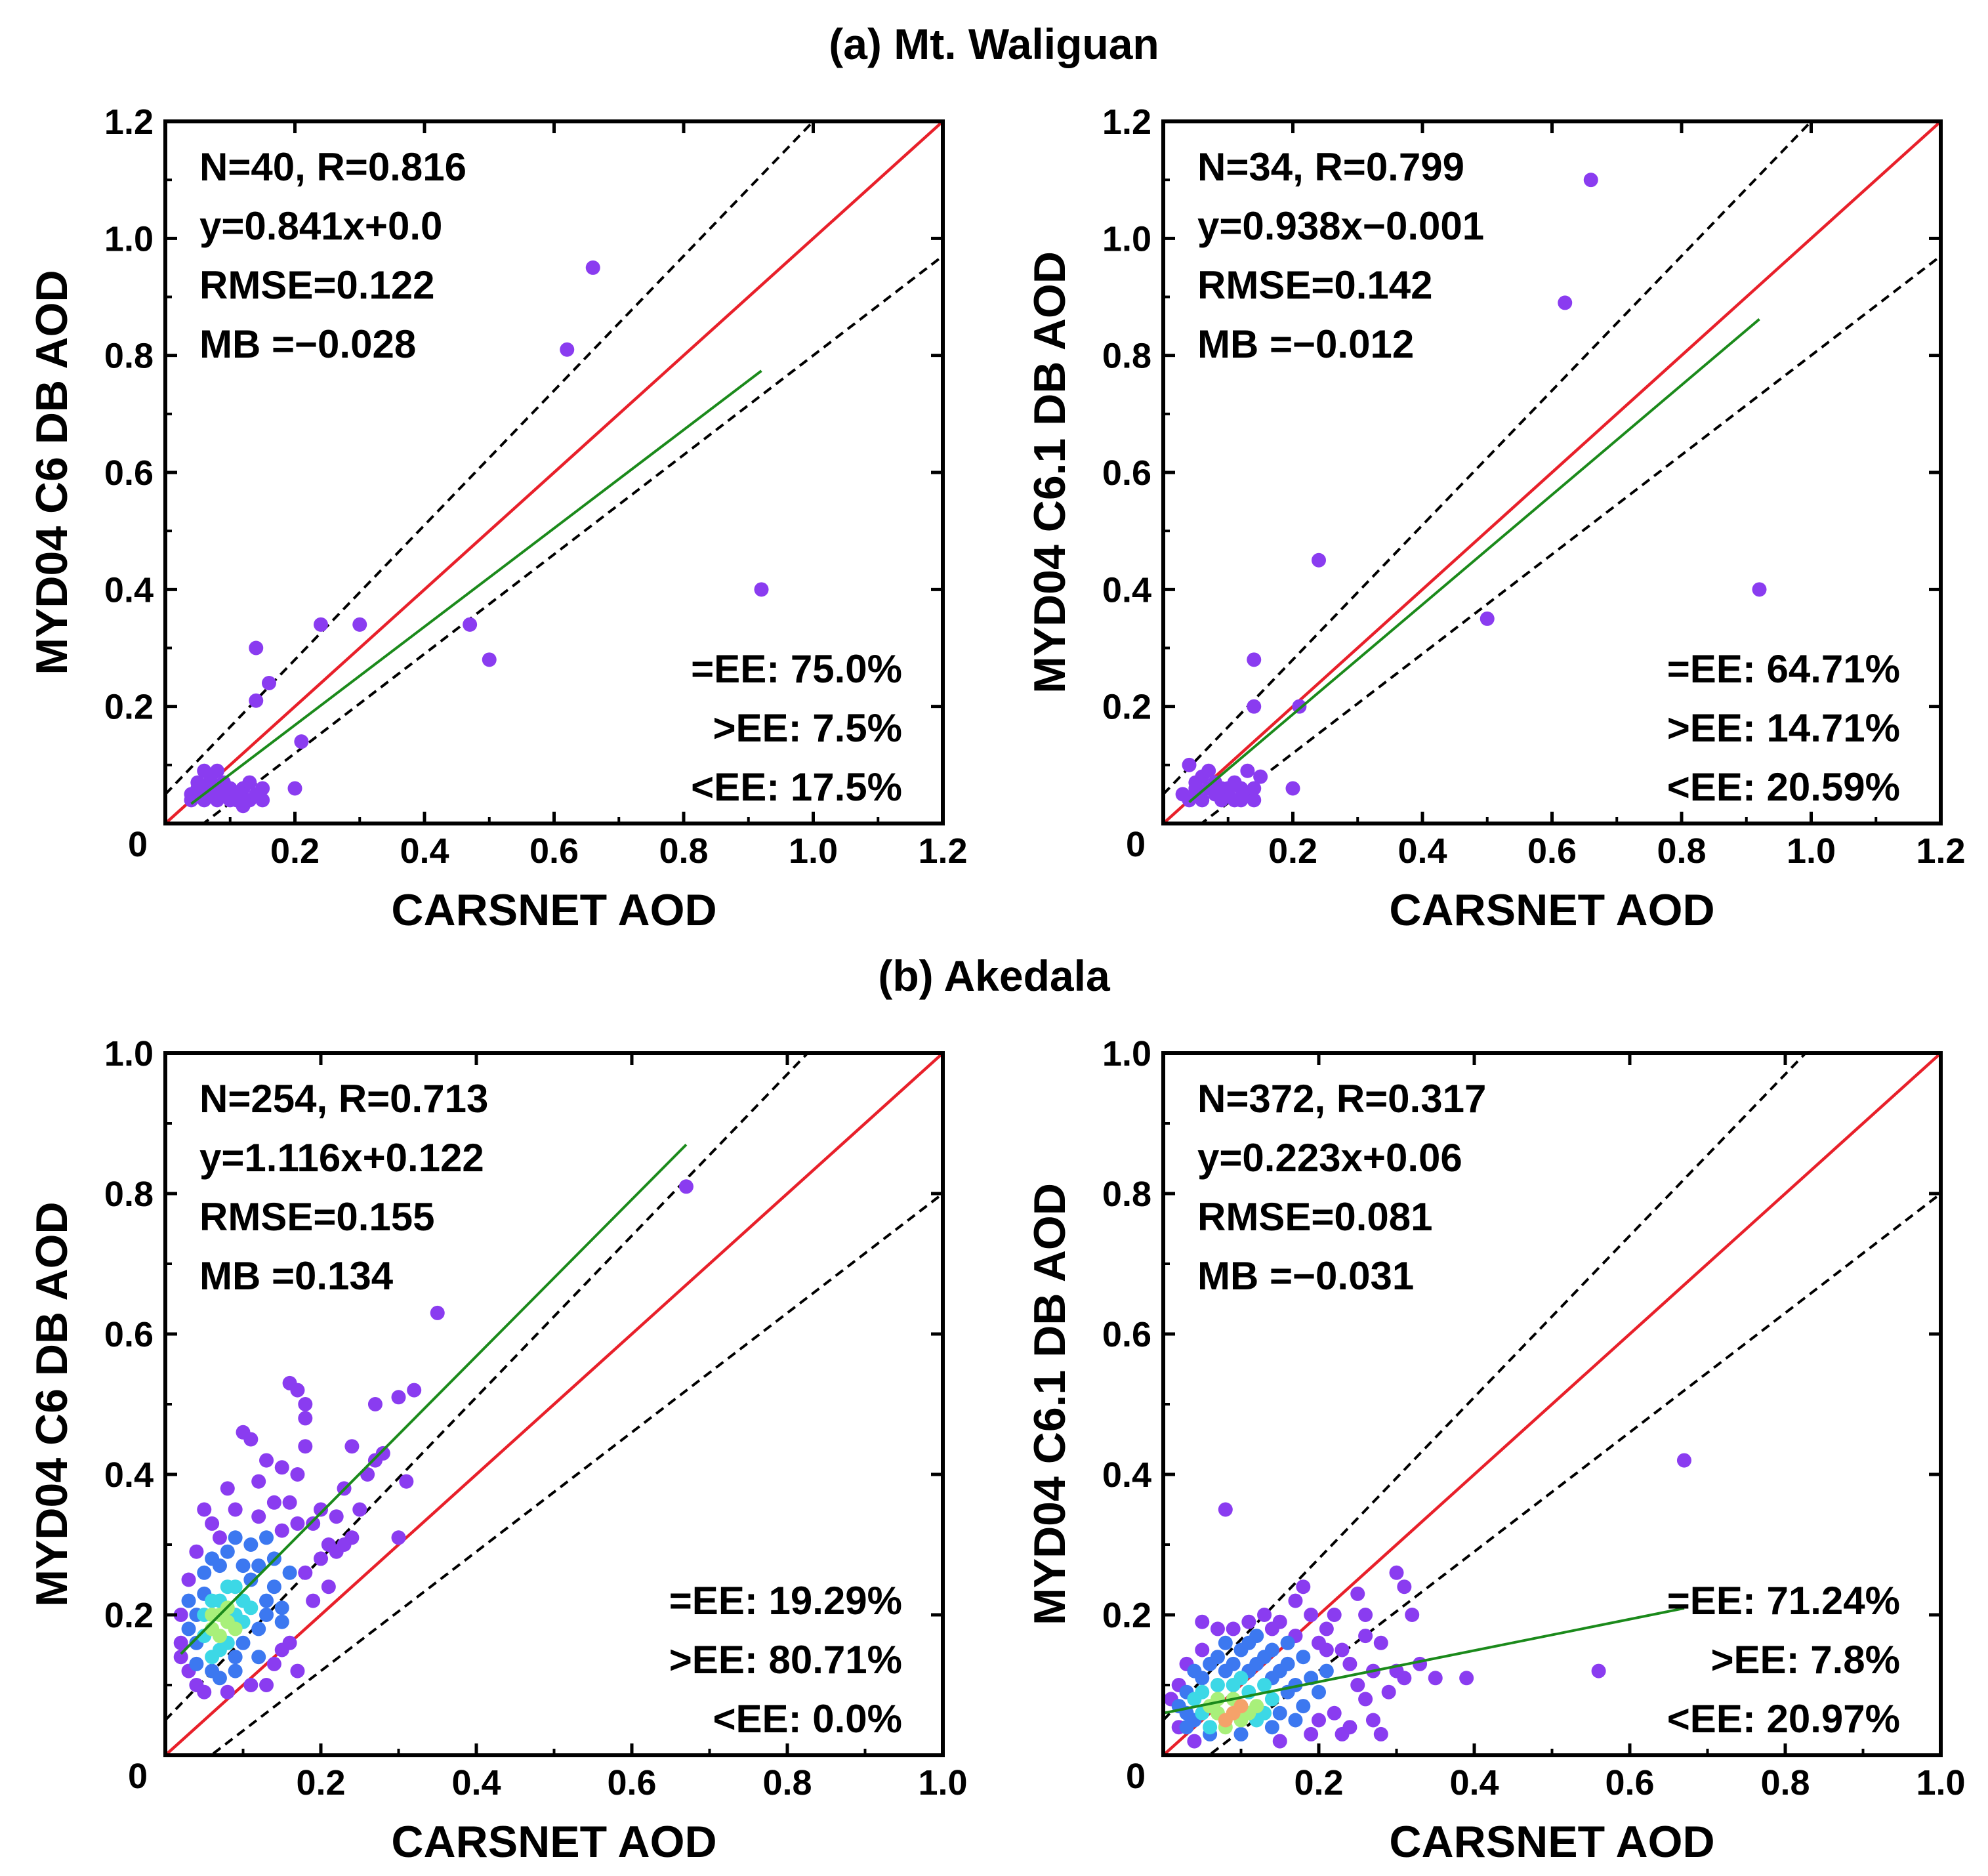  What do you see at coordinates (1136, 845) in the screenshot?
I see `origin-label: 0` at bounding box center [1136, 845].